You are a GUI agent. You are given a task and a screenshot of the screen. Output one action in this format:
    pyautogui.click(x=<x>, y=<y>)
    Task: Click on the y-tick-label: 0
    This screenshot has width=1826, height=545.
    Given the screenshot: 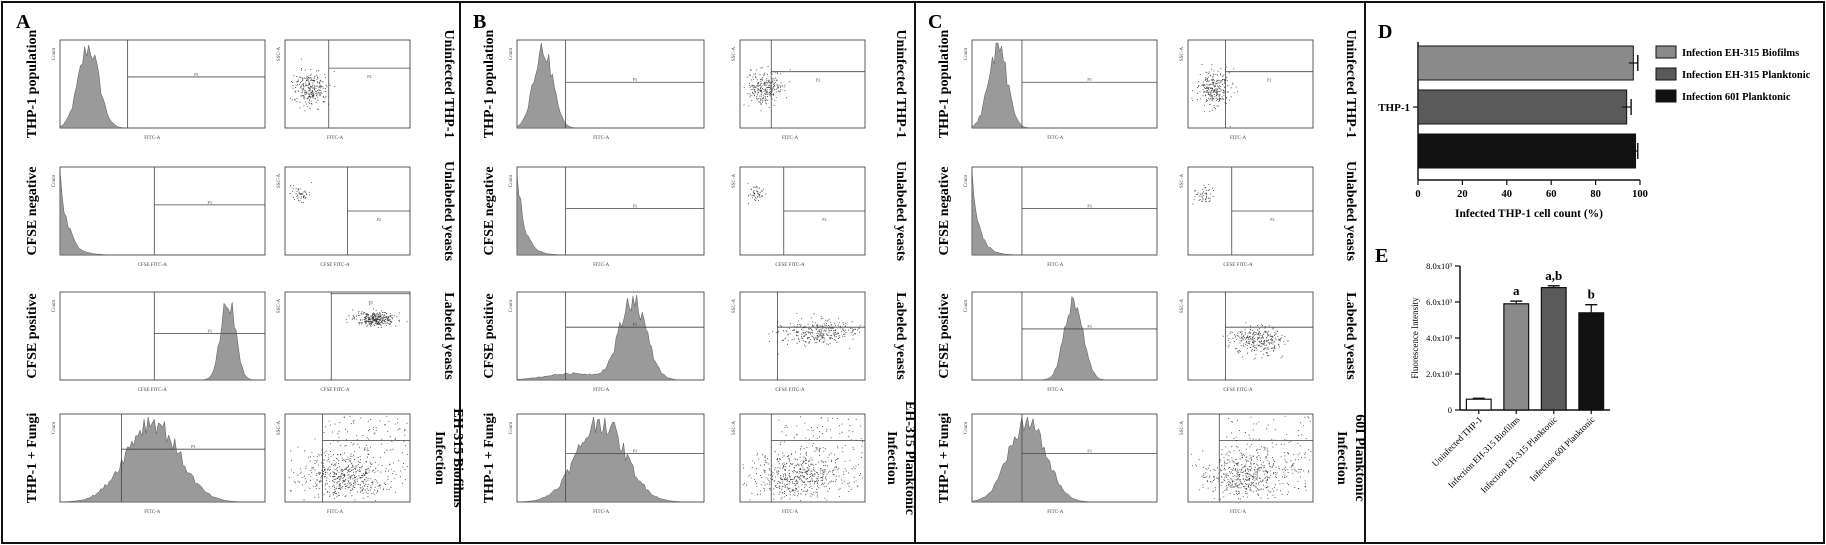 What is the action you would take?
    pyautogui.click(x=1450, y=410)
    